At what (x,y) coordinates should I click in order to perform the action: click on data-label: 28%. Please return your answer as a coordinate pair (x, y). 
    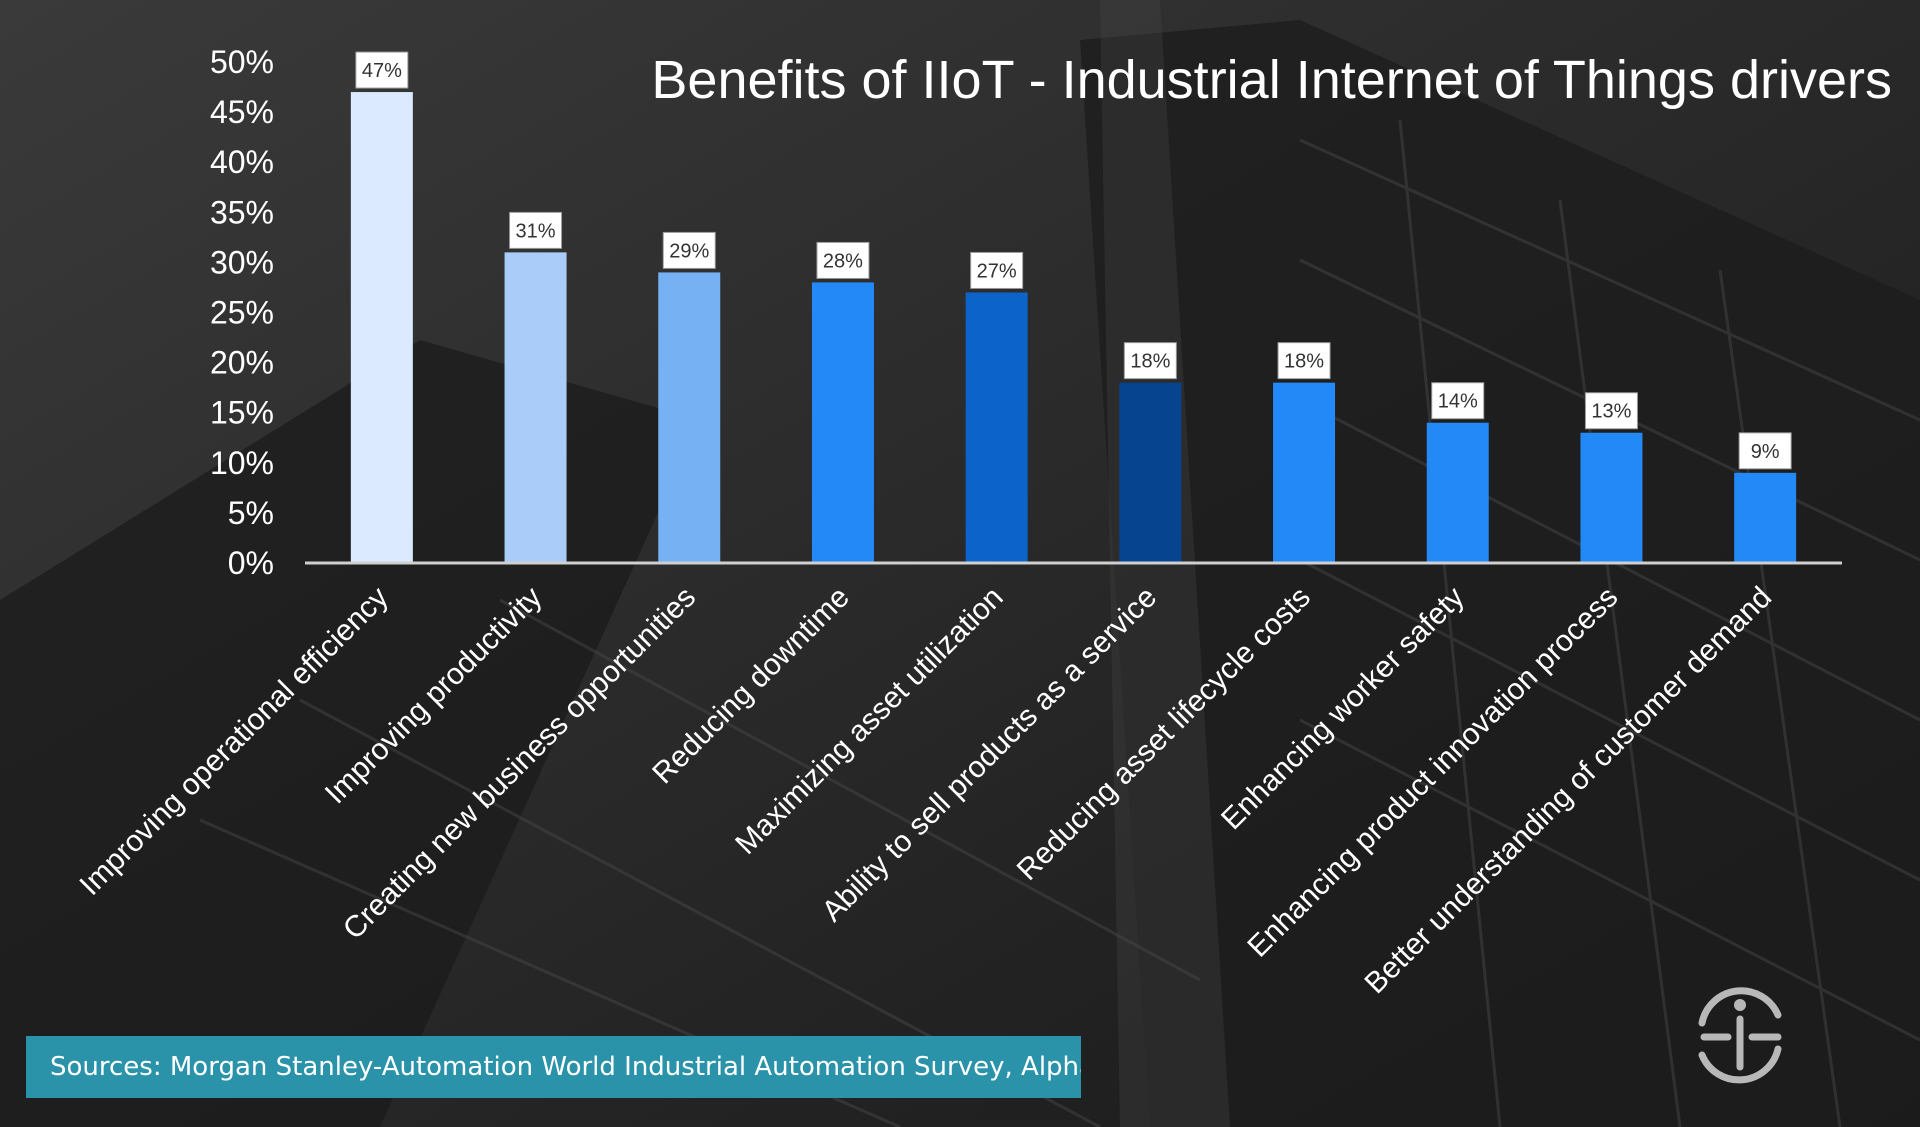
    Looking at the image, I should click on (843, 261).